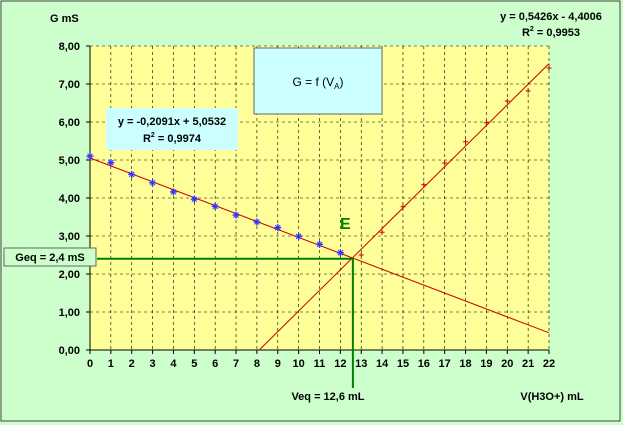 The height and width of the screenshot is (430, 623). Describe the element at coordinates (342, 82) in the screenshot. I see `title-suffix: )` at that location.